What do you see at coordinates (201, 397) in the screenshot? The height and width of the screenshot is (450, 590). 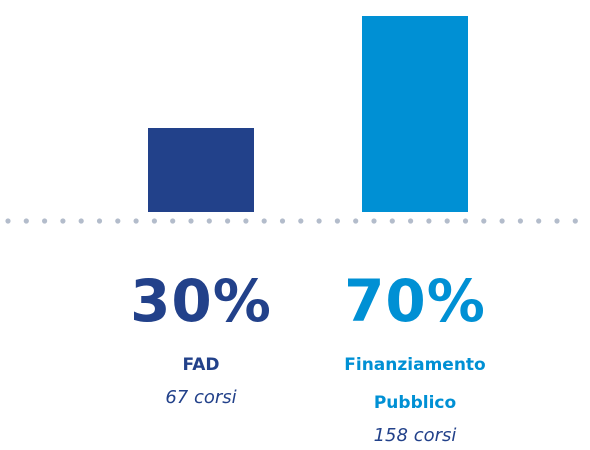 I see `course-count: 67 corsi` at bounding box center [201, 397].